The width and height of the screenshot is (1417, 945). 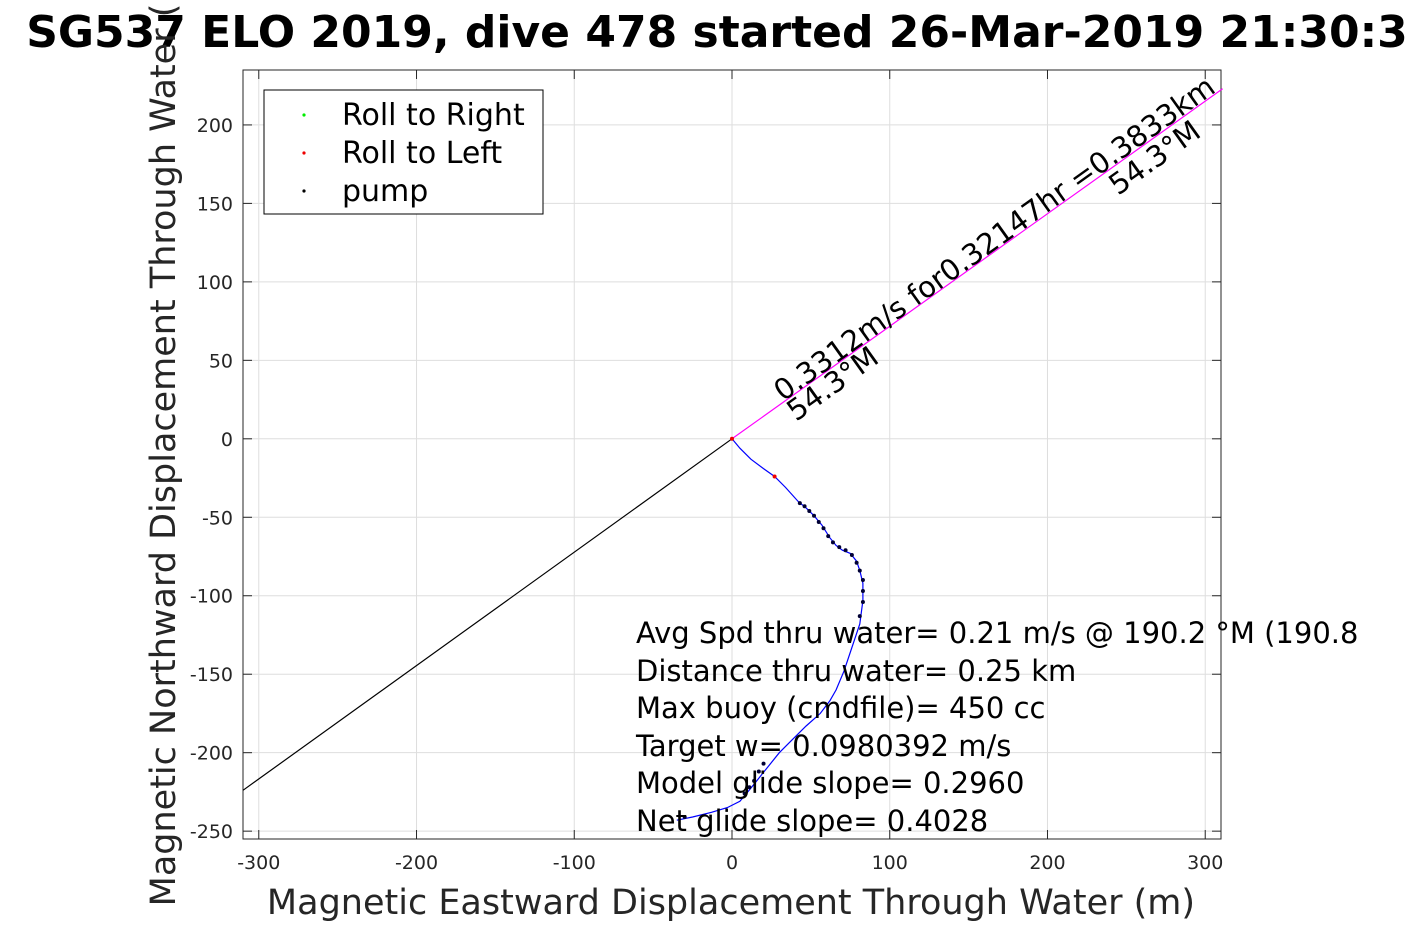 I want to click on legend-marker-roll-left, so click(x=303, y=152).